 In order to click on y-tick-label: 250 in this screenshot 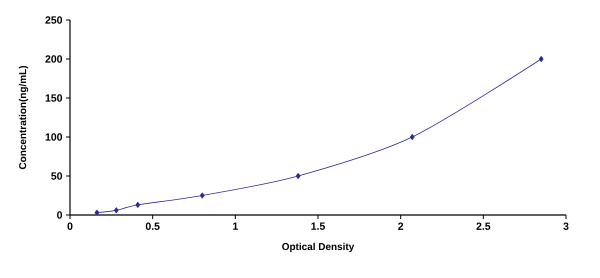, I will do `click(53, 20)`.